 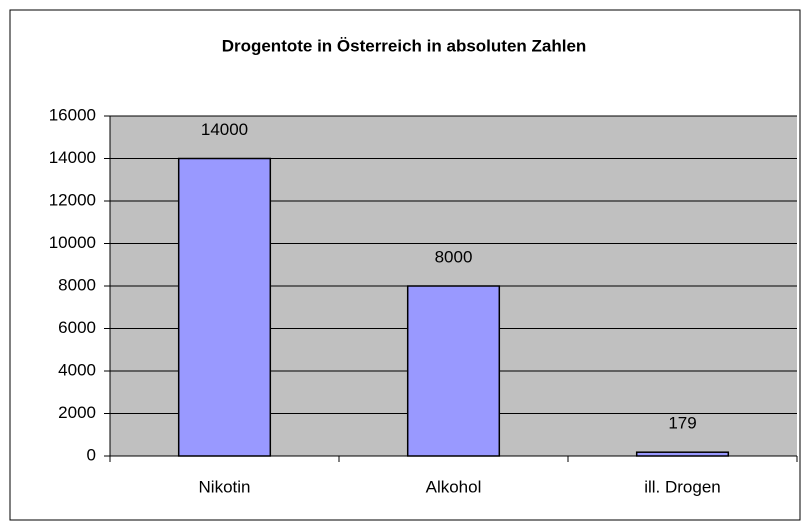 What do you see at coordinates (91, 454) in the screenshot?
I see `y-tick-label: 0` at bounding box center [91, 454].